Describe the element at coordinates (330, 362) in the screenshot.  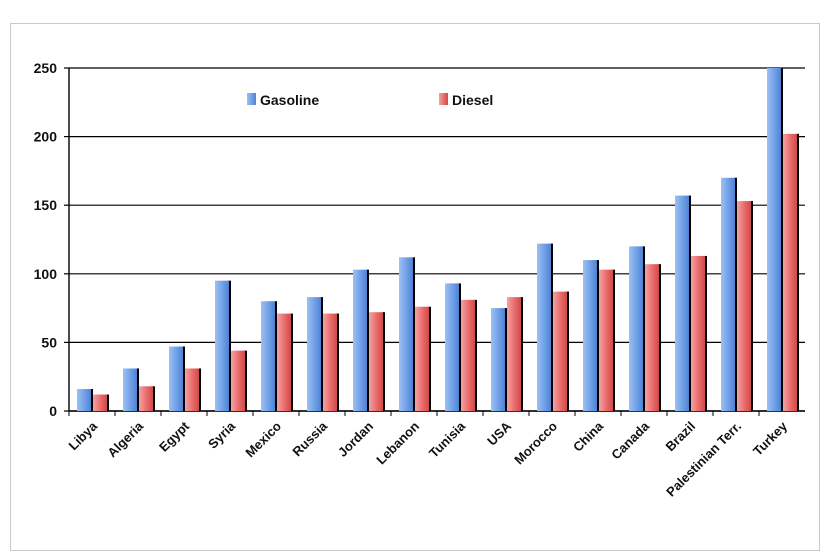
I see `diesel-bar-russia` at that location.